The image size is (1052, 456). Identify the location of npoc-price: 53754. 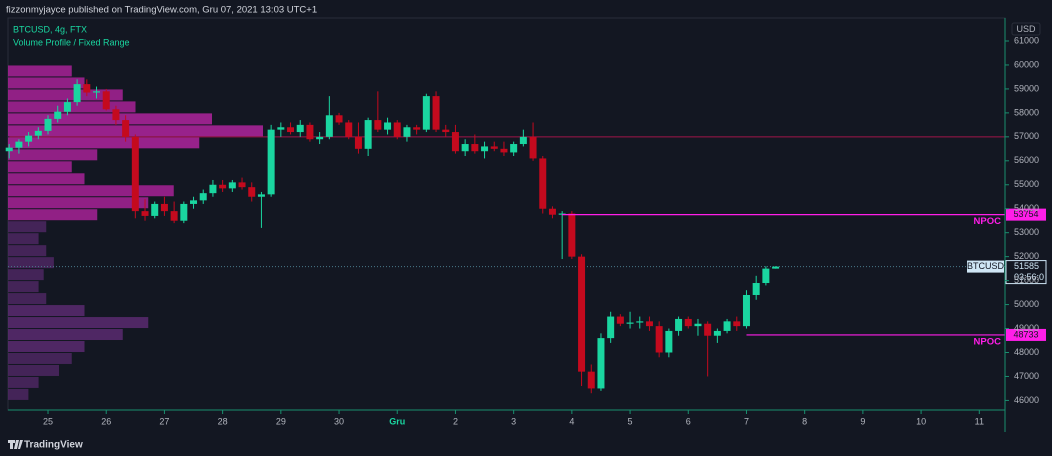
(1025, 214).